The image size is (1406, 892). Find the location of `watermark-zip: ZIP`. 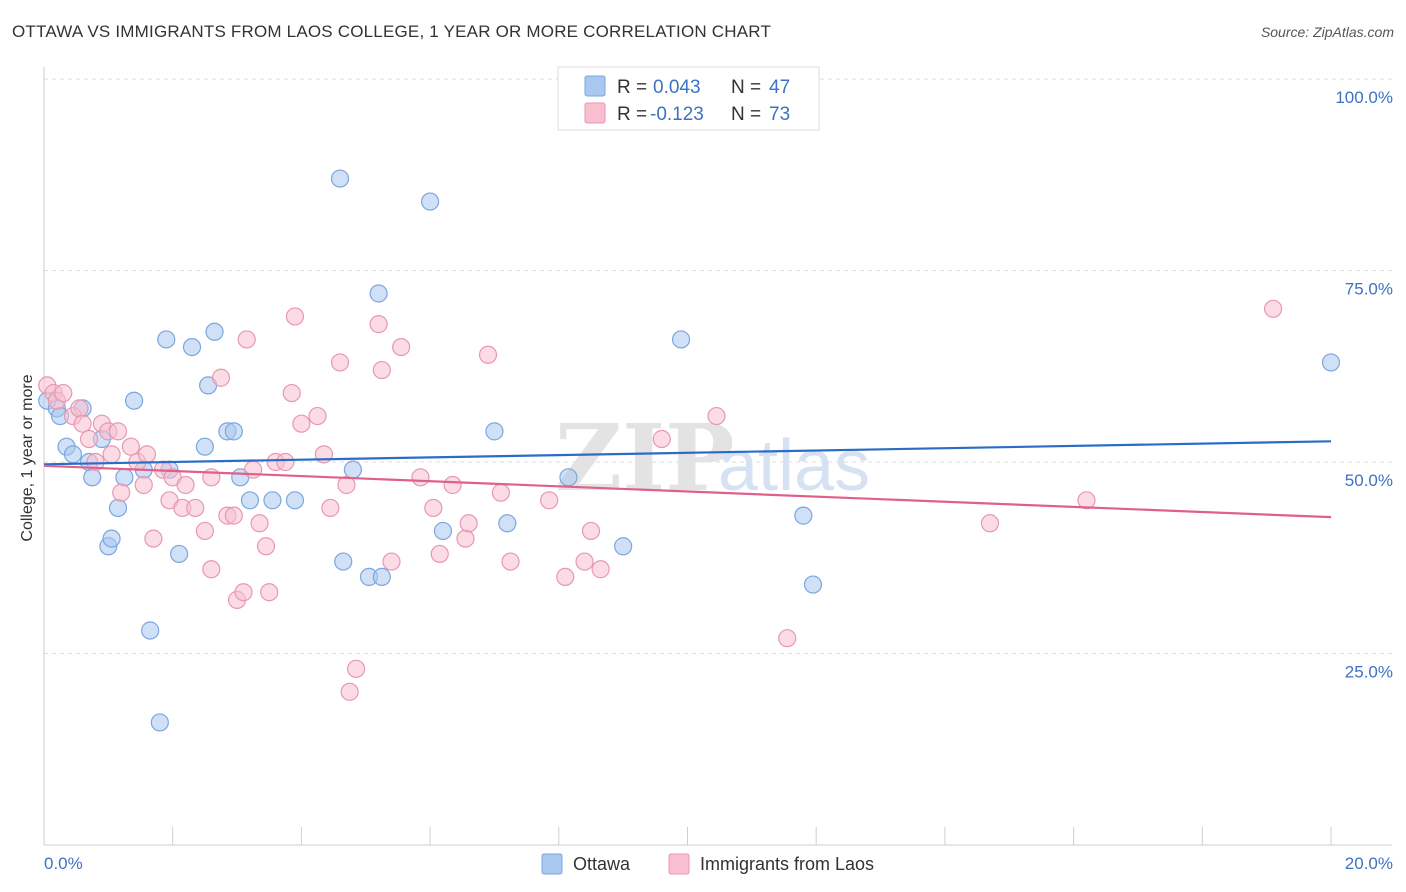

watermark-zip: ZIP is located at coordinates (644, 458).